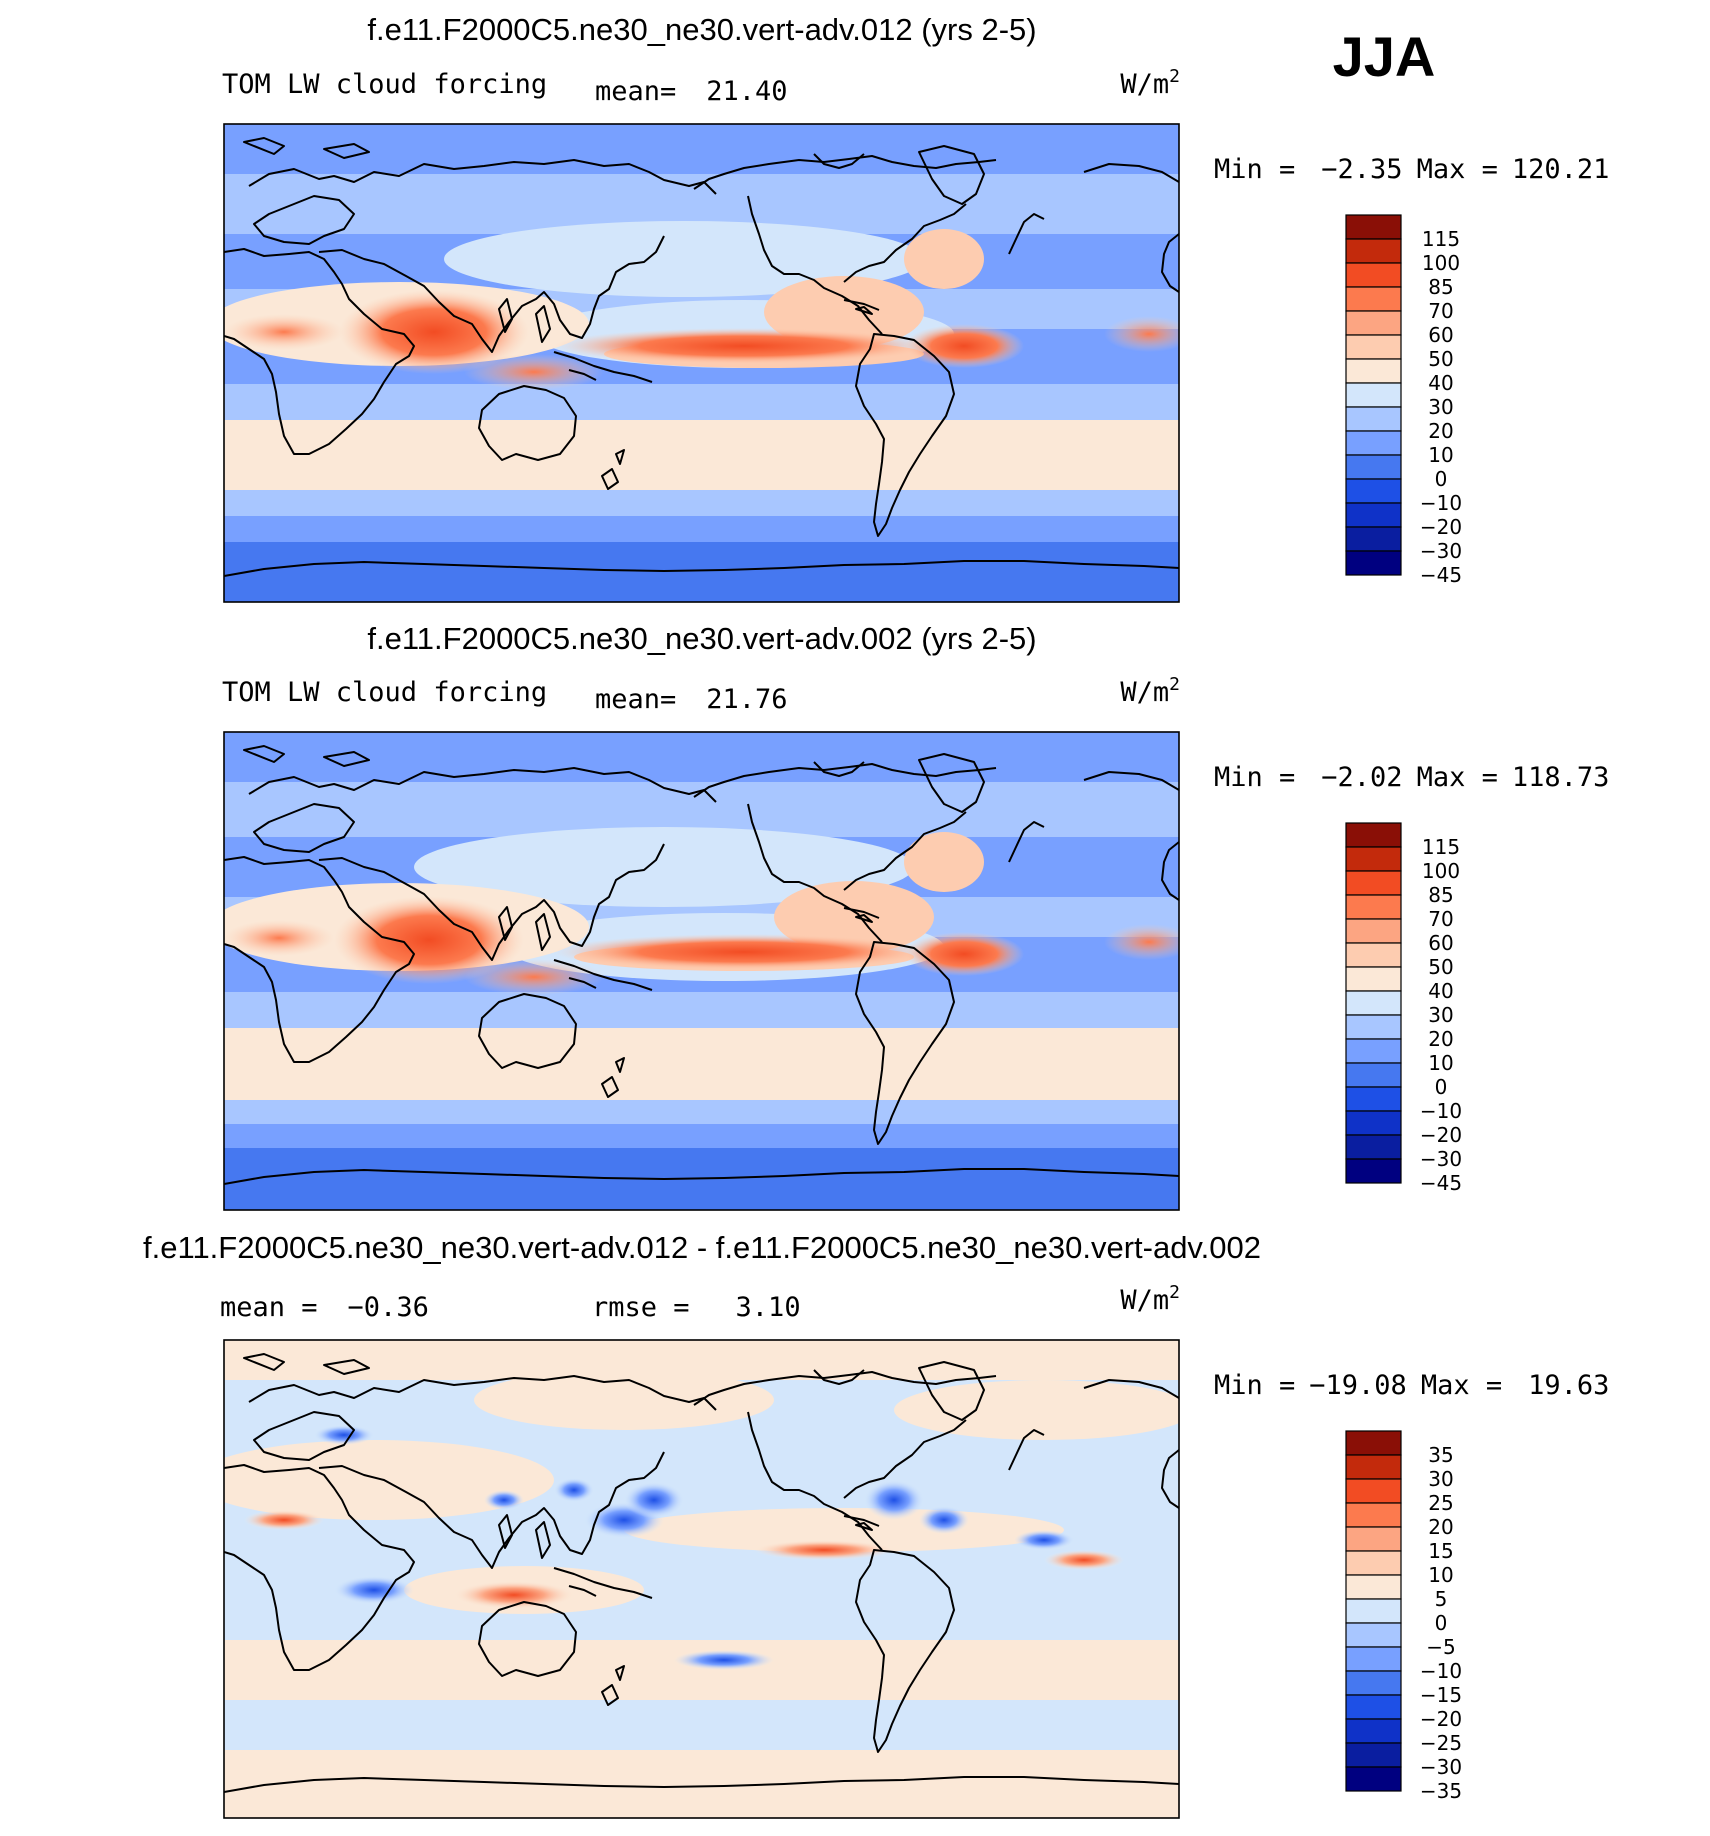 This screenshot has width=1710, height=1836. Describe the element at coordinates (324, 1307) in the screenshot. I see `panel-3-stat1: mean = −0.36` at that location.